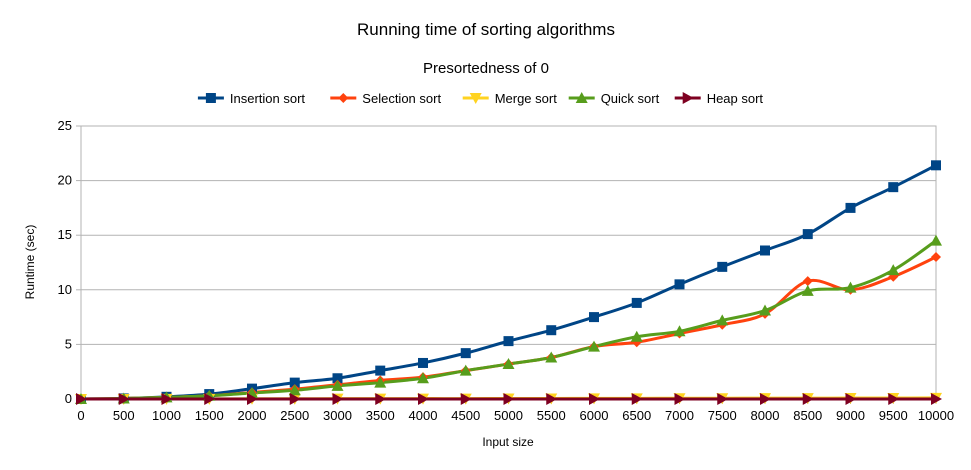 The width and height of the screenshot is (971, 470). I want to click on y-tick-label: 25, so click(65, 125).